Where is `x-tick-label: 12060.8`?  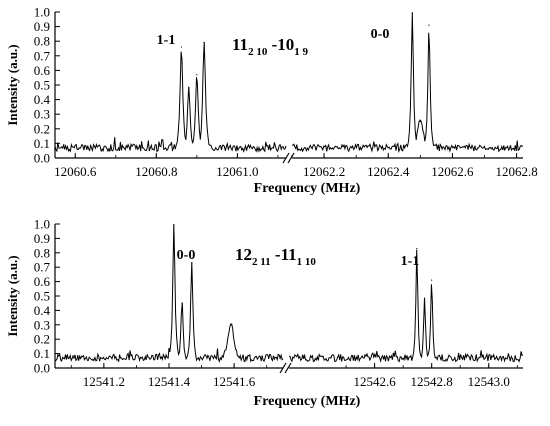
x-tick-label: 12060.8 is located at coordinates (156, 171).